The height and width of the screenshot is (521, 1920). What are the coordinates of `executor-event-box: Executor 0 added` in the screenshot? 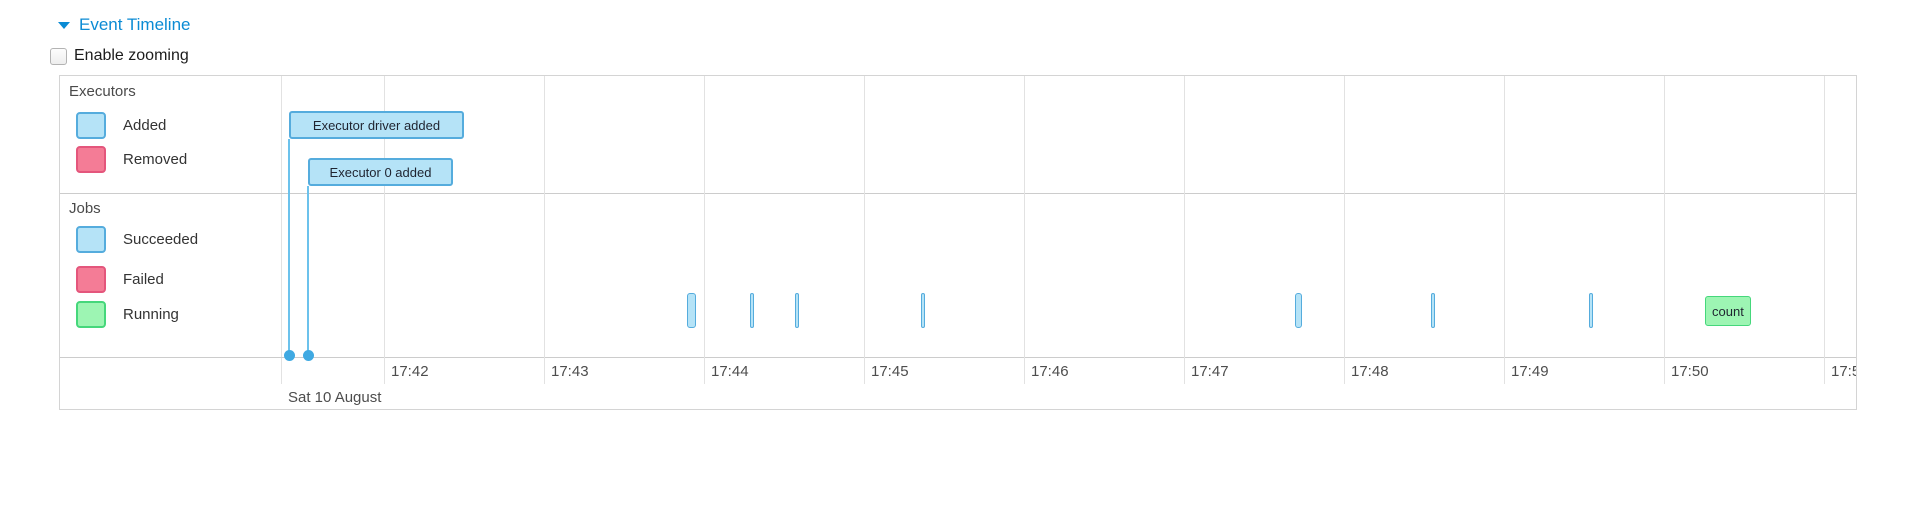 It's located at (380, 172).